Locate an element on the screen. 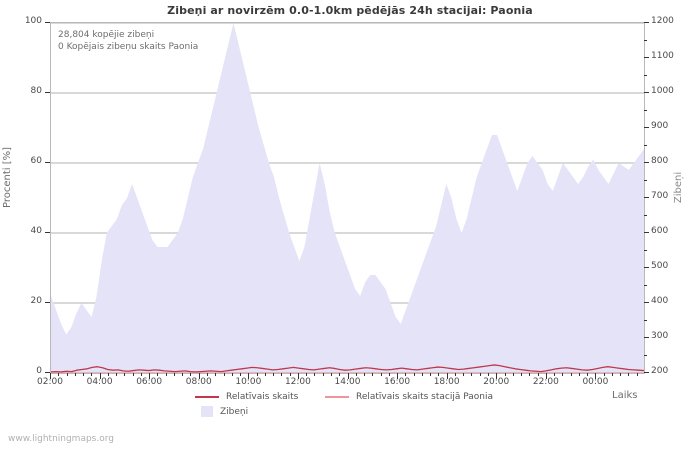  legend-box-swatch is located at coordinates (207, 411).